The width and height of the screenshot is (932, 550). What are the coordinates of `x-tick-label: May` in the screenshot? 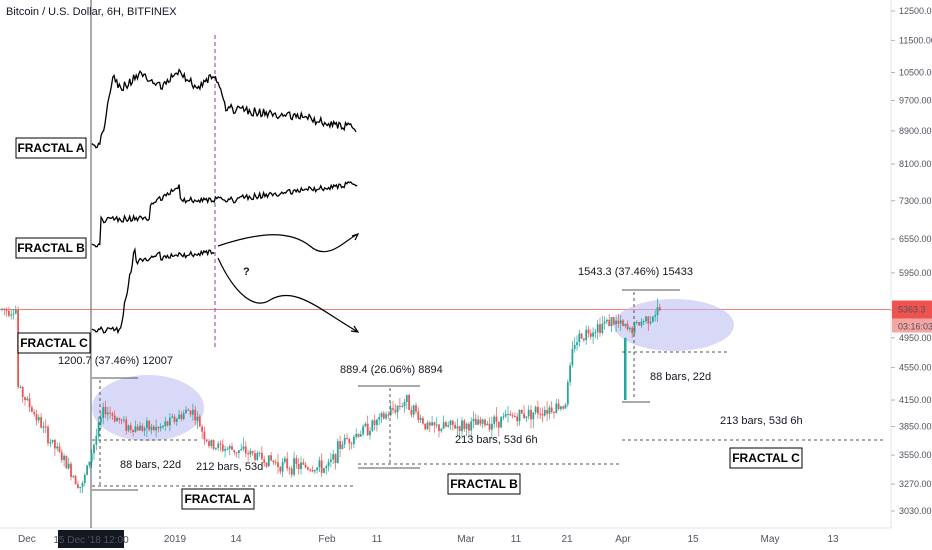 It's located at (770, 539).